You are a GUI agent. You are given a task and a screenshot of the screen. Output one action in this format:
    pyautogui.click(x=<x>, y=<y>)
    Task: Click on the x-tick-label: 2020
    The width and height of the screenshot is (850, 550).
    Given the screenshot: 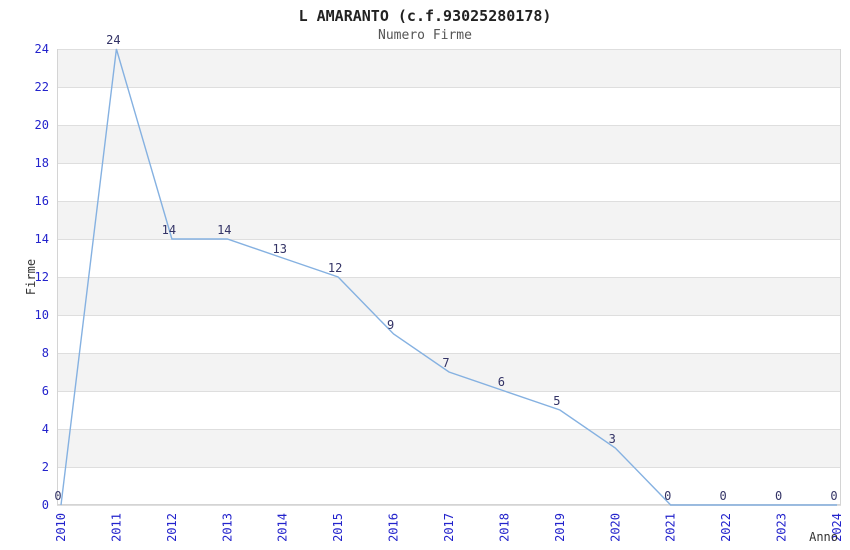 What is the action you would take?
    pyautogui.click(x=615, y=527)
    